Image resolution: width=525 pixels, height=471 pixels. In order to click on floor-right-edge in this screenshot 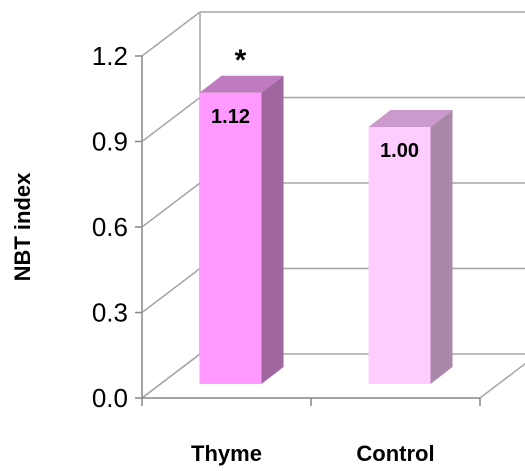, I will do `click(502, 380)`.